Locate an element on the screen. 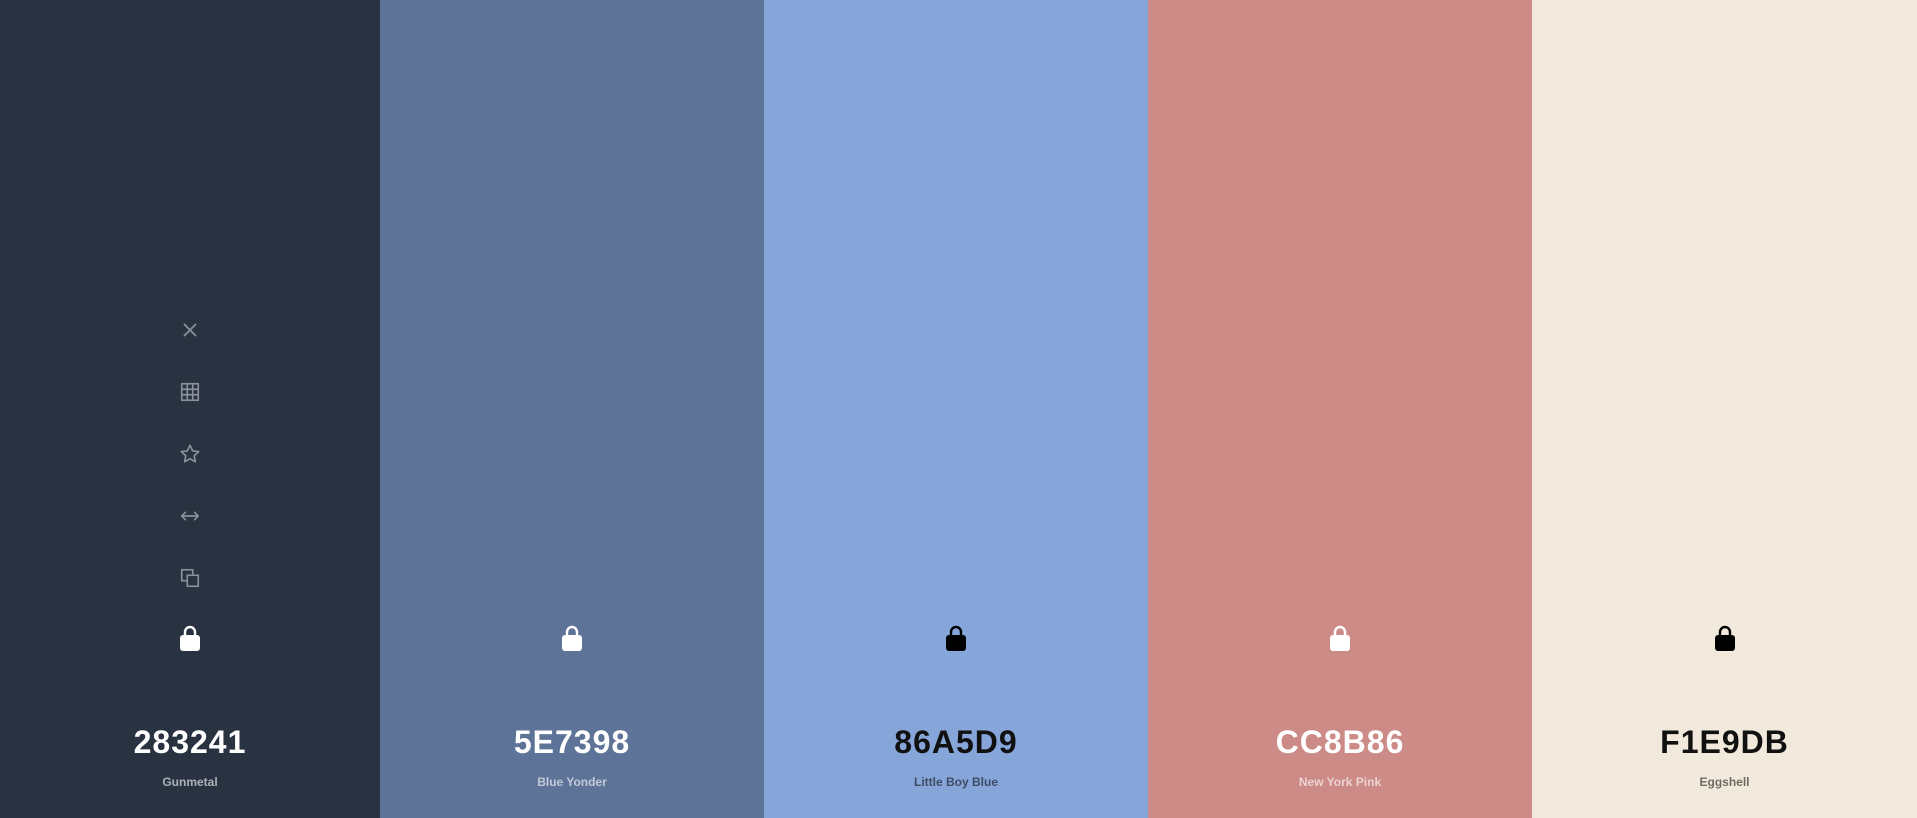 This screenshot has width=1917, height=818. color-name: Little Boy Blue is located at coordinates (955, 782).